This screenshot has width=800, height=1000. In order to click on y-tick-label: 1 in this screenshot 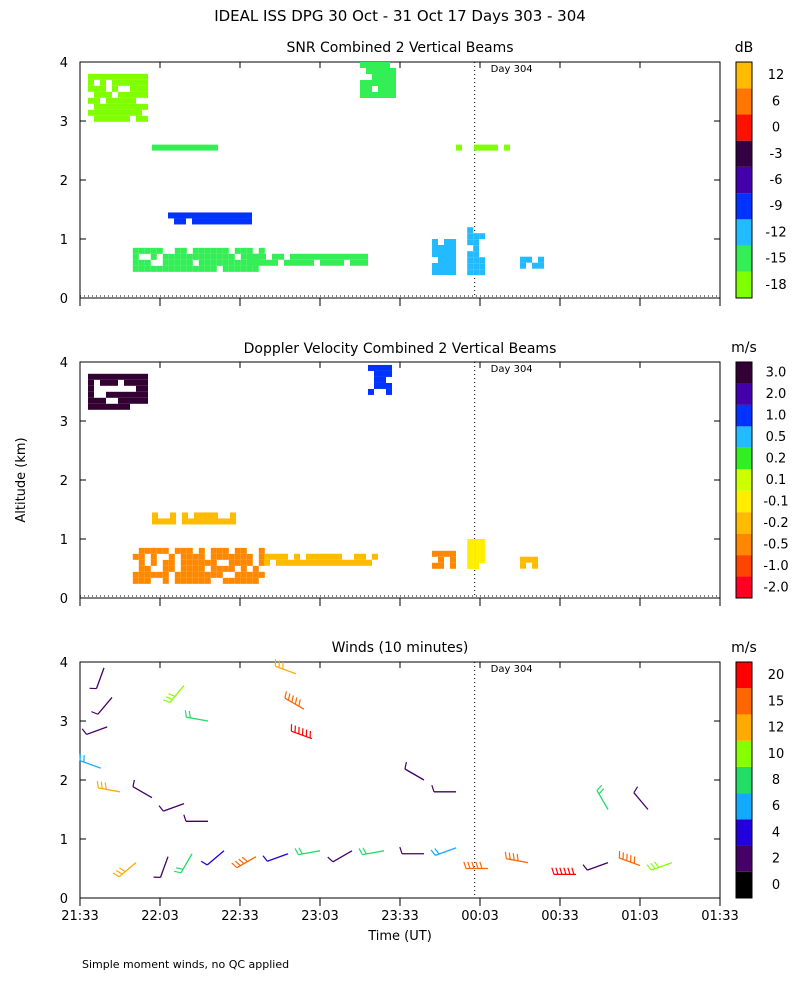, I will do `click(64, 540)`.